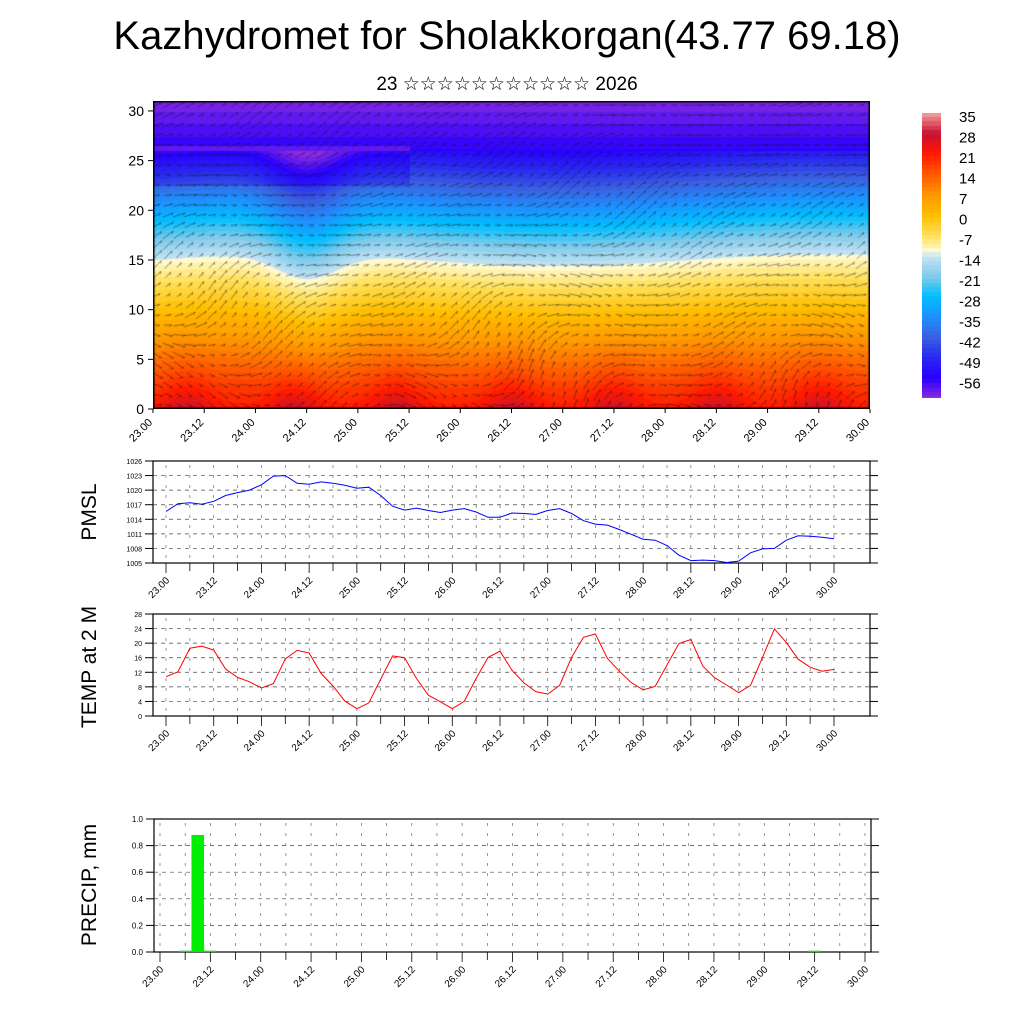 Image resolution: width=1024 pixels, height=1024 pixels. Describe the element at coordinates (134, 506) in the screenshot. I see `y-tick-label: 1017` at that location.